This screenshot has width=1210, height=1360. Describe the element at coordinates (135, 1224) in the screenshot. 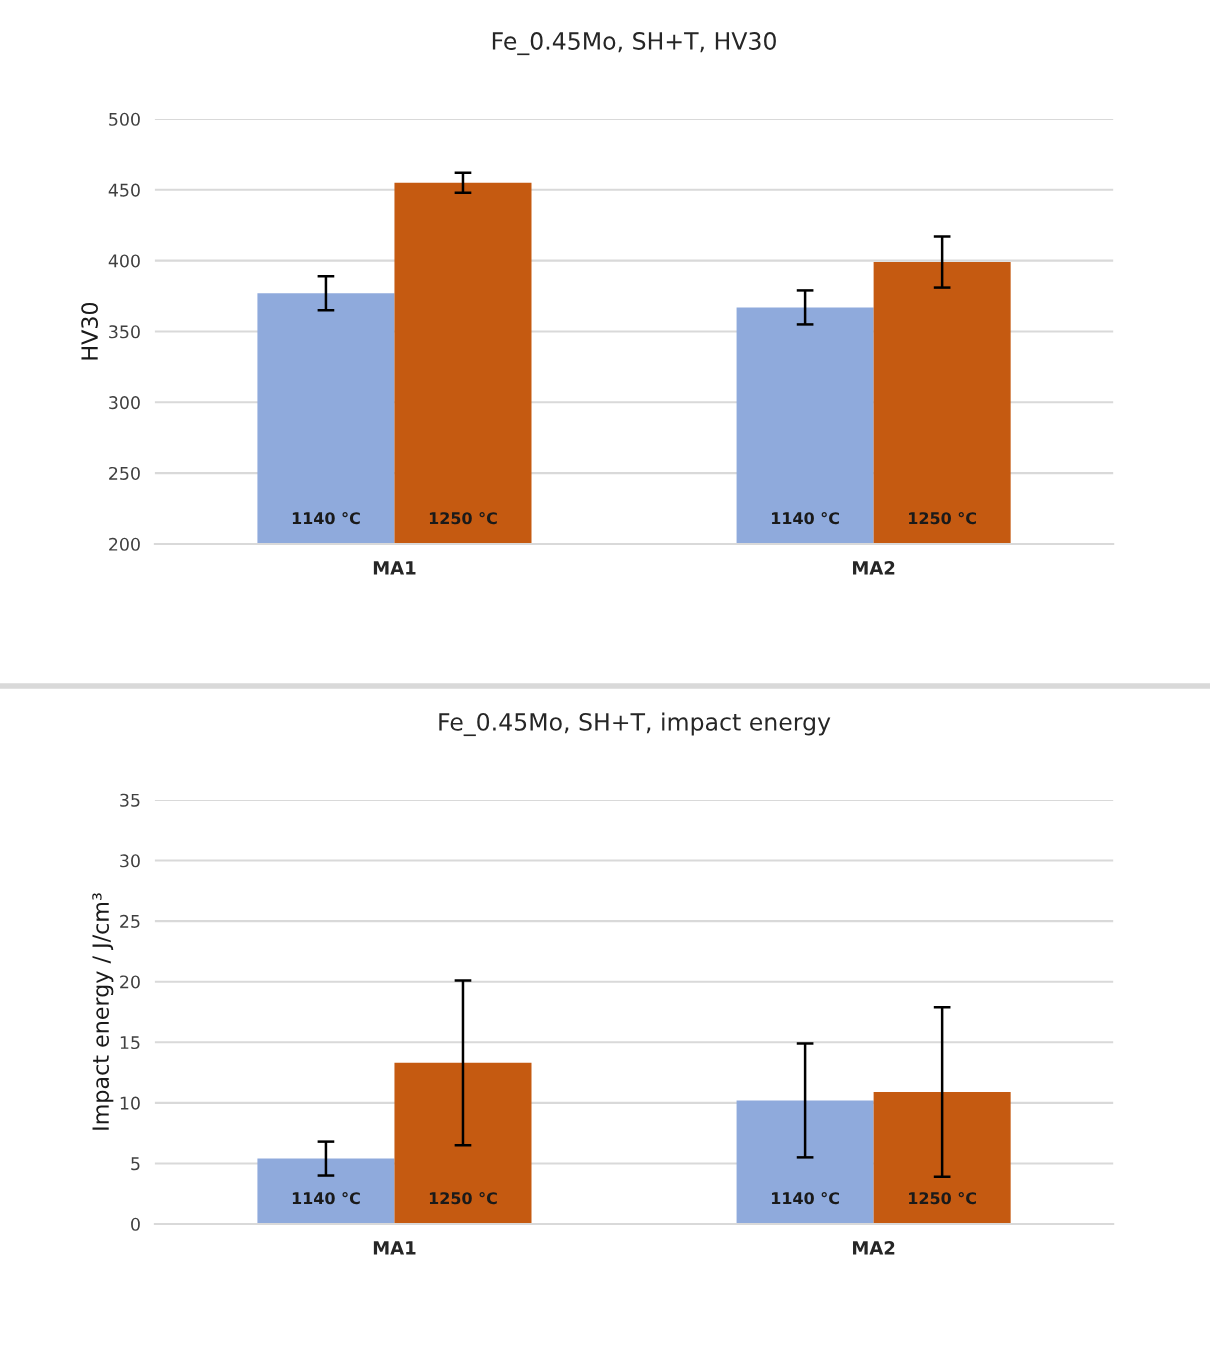

I see `y-tick-label: 0` at that location.